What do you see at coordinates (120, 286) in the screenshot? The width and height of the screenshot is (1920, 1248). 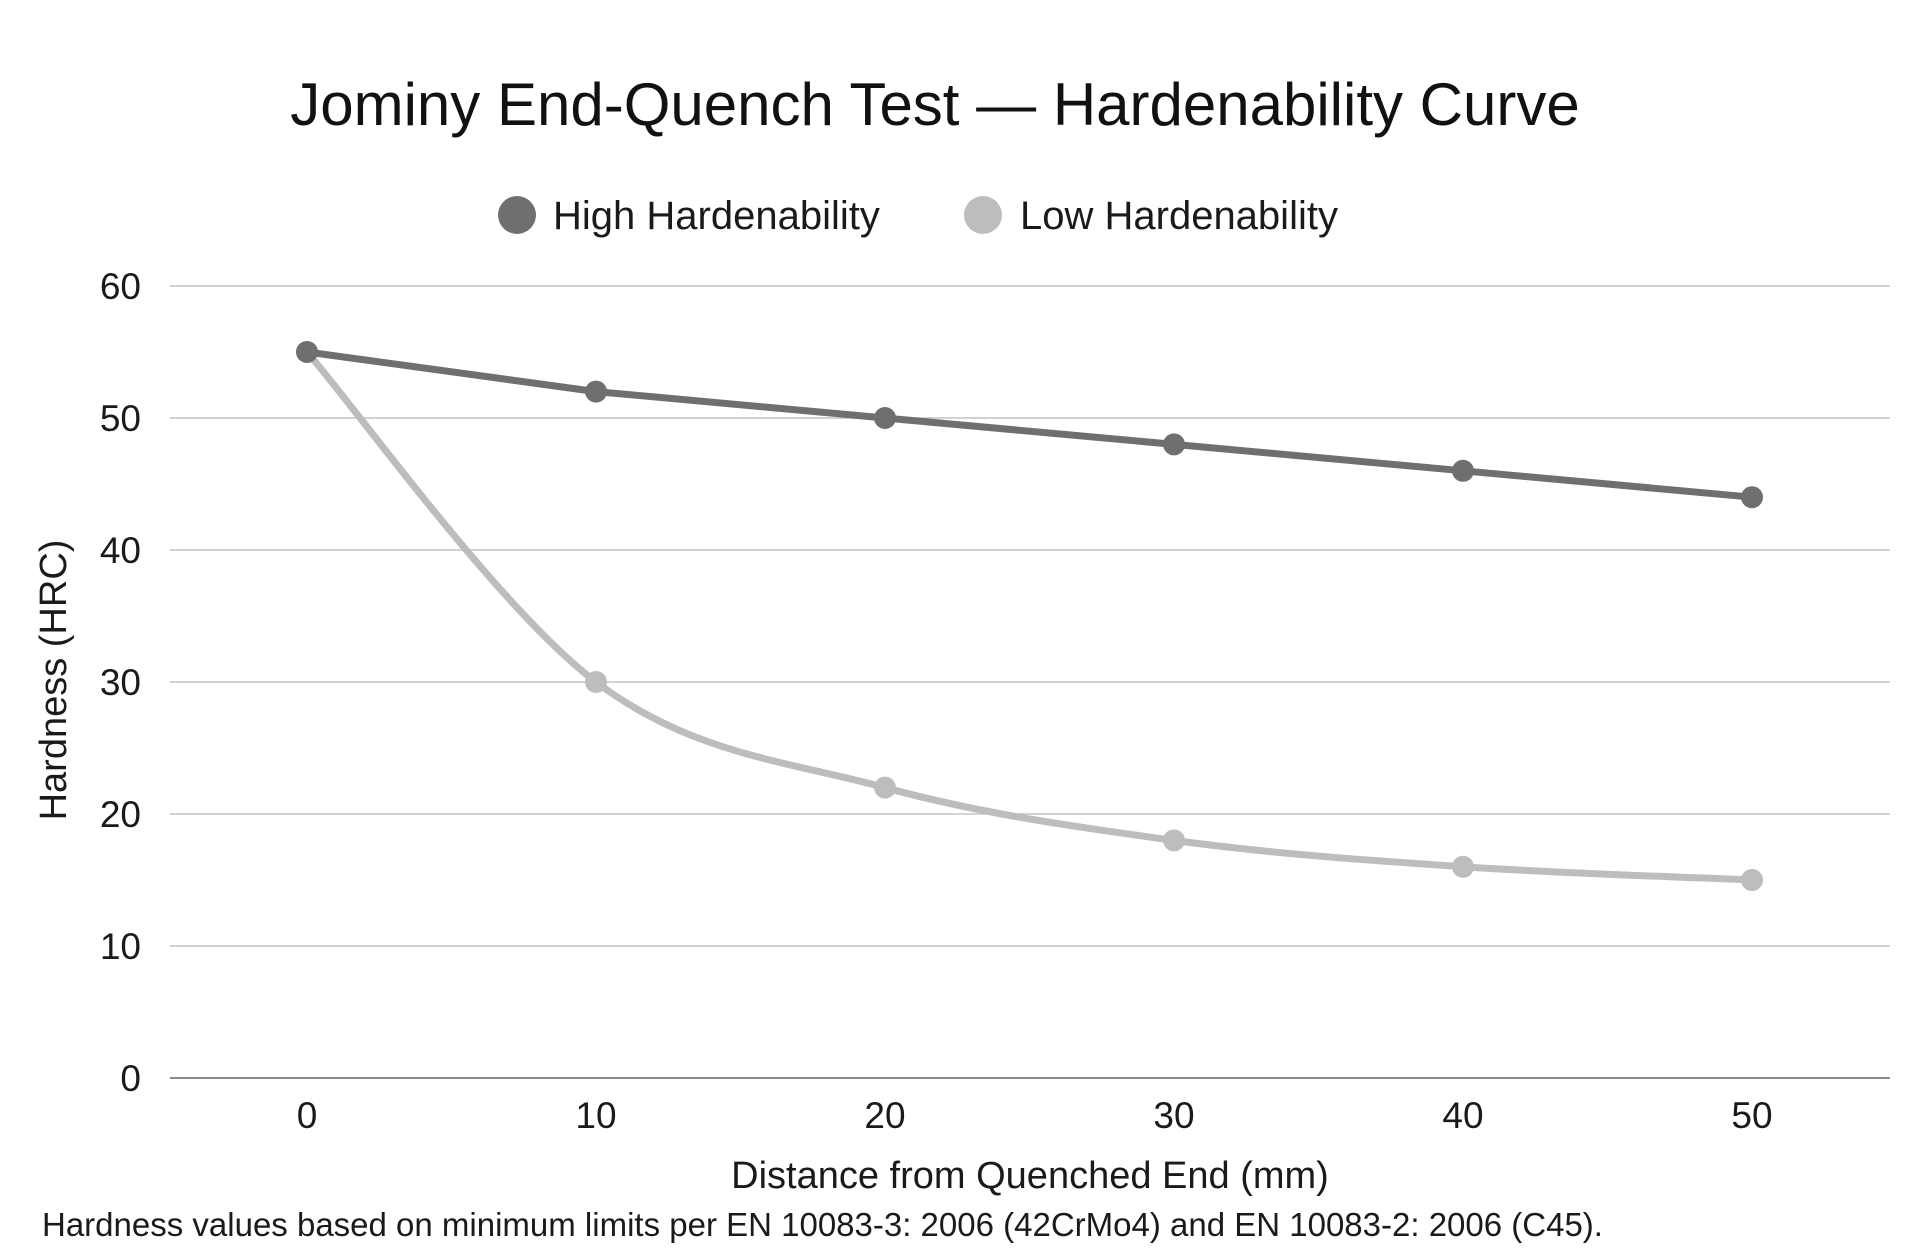 I see `y-tick-label: 60` at bounding box center [120, 286].